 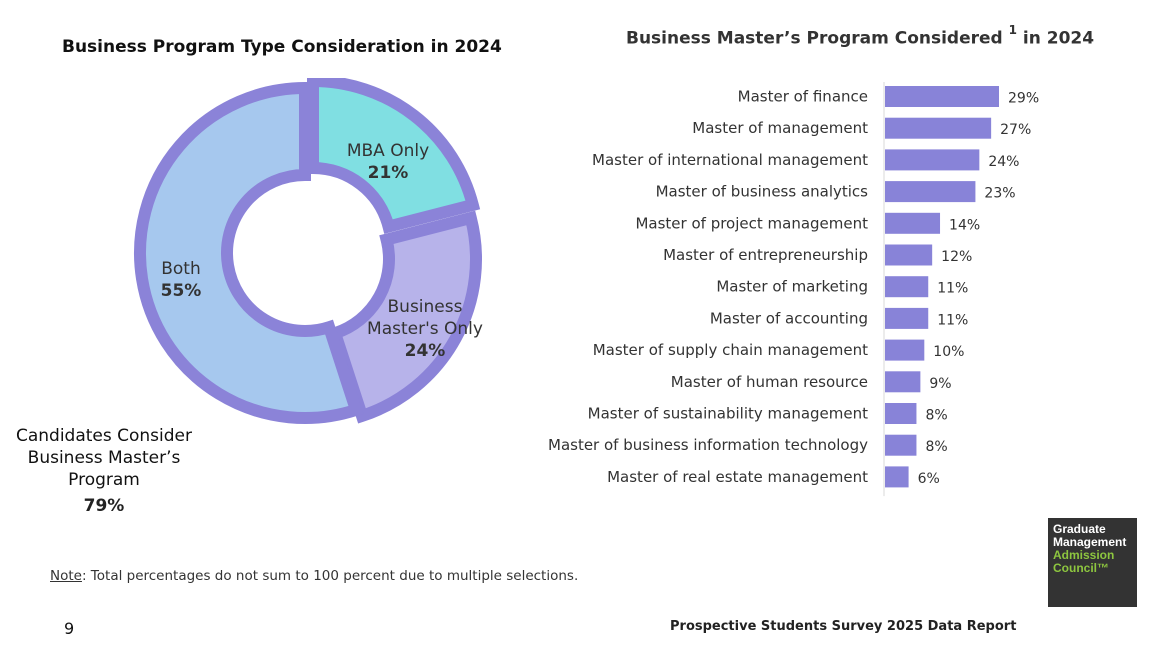 What do you see at coordinates (956, 257) in the screenshot?
I see `bar-value-label: 12%` at bounding box center [956, 257].